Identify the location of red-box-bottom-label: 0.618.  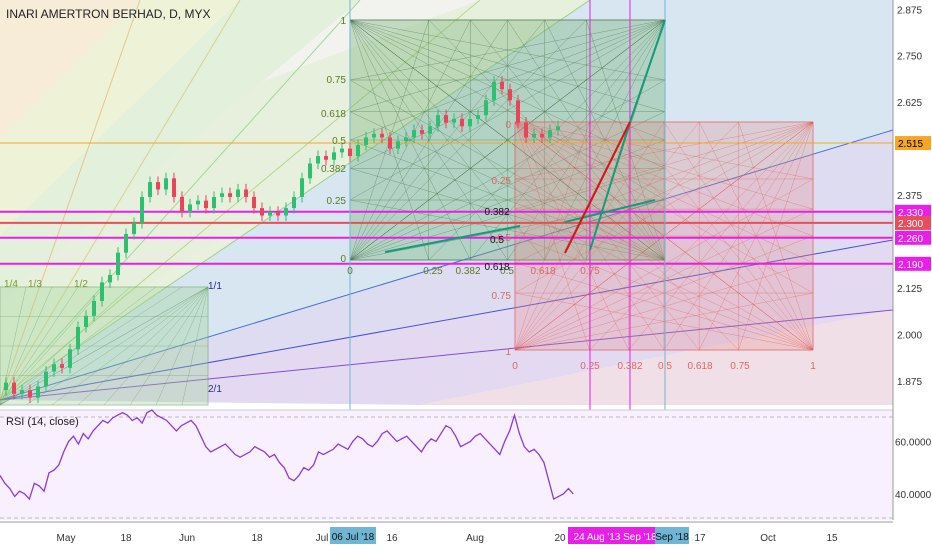
(699, 366).